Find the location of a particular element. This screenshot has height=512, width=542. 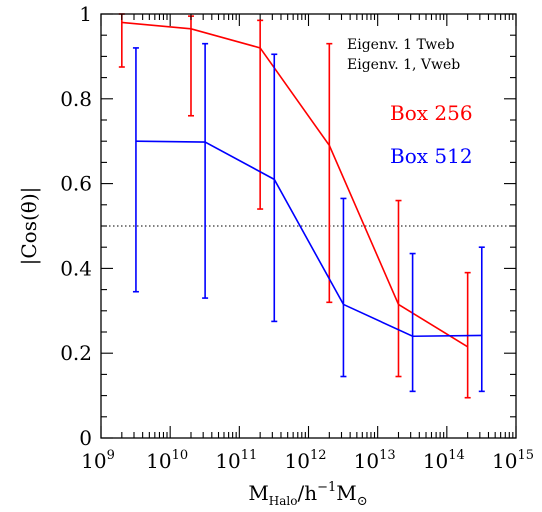

x-tick-exponent: 9 is located at coordinates (111, 455).